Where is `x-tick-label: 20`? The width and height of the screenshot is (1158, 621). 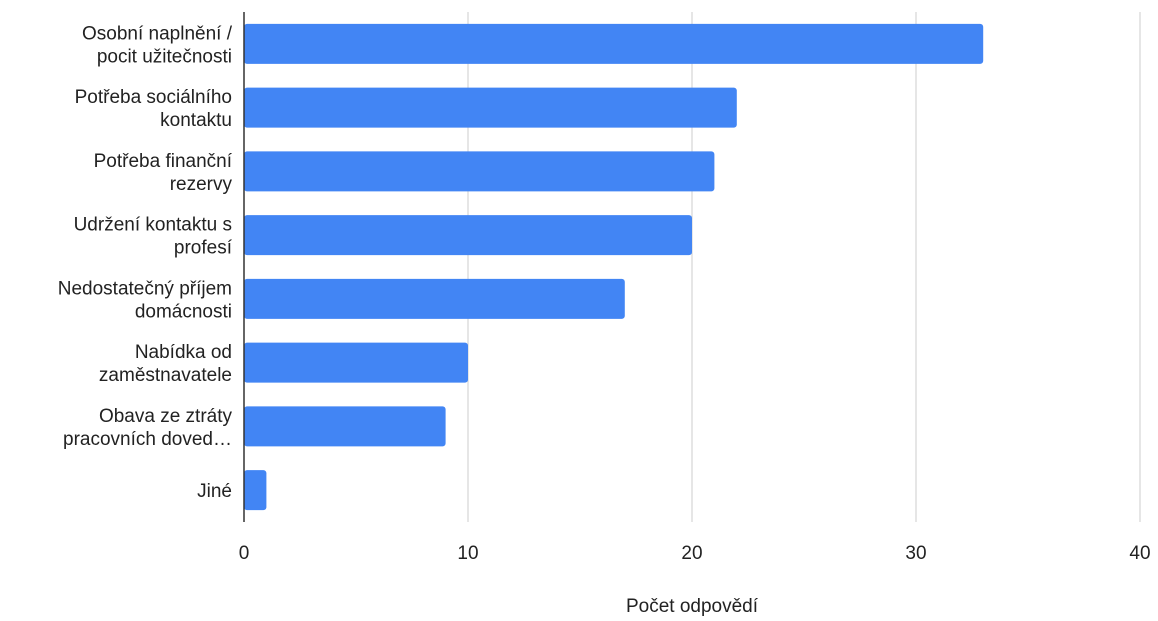 x-tick-label: 20 is located at coordinates (691, 553).